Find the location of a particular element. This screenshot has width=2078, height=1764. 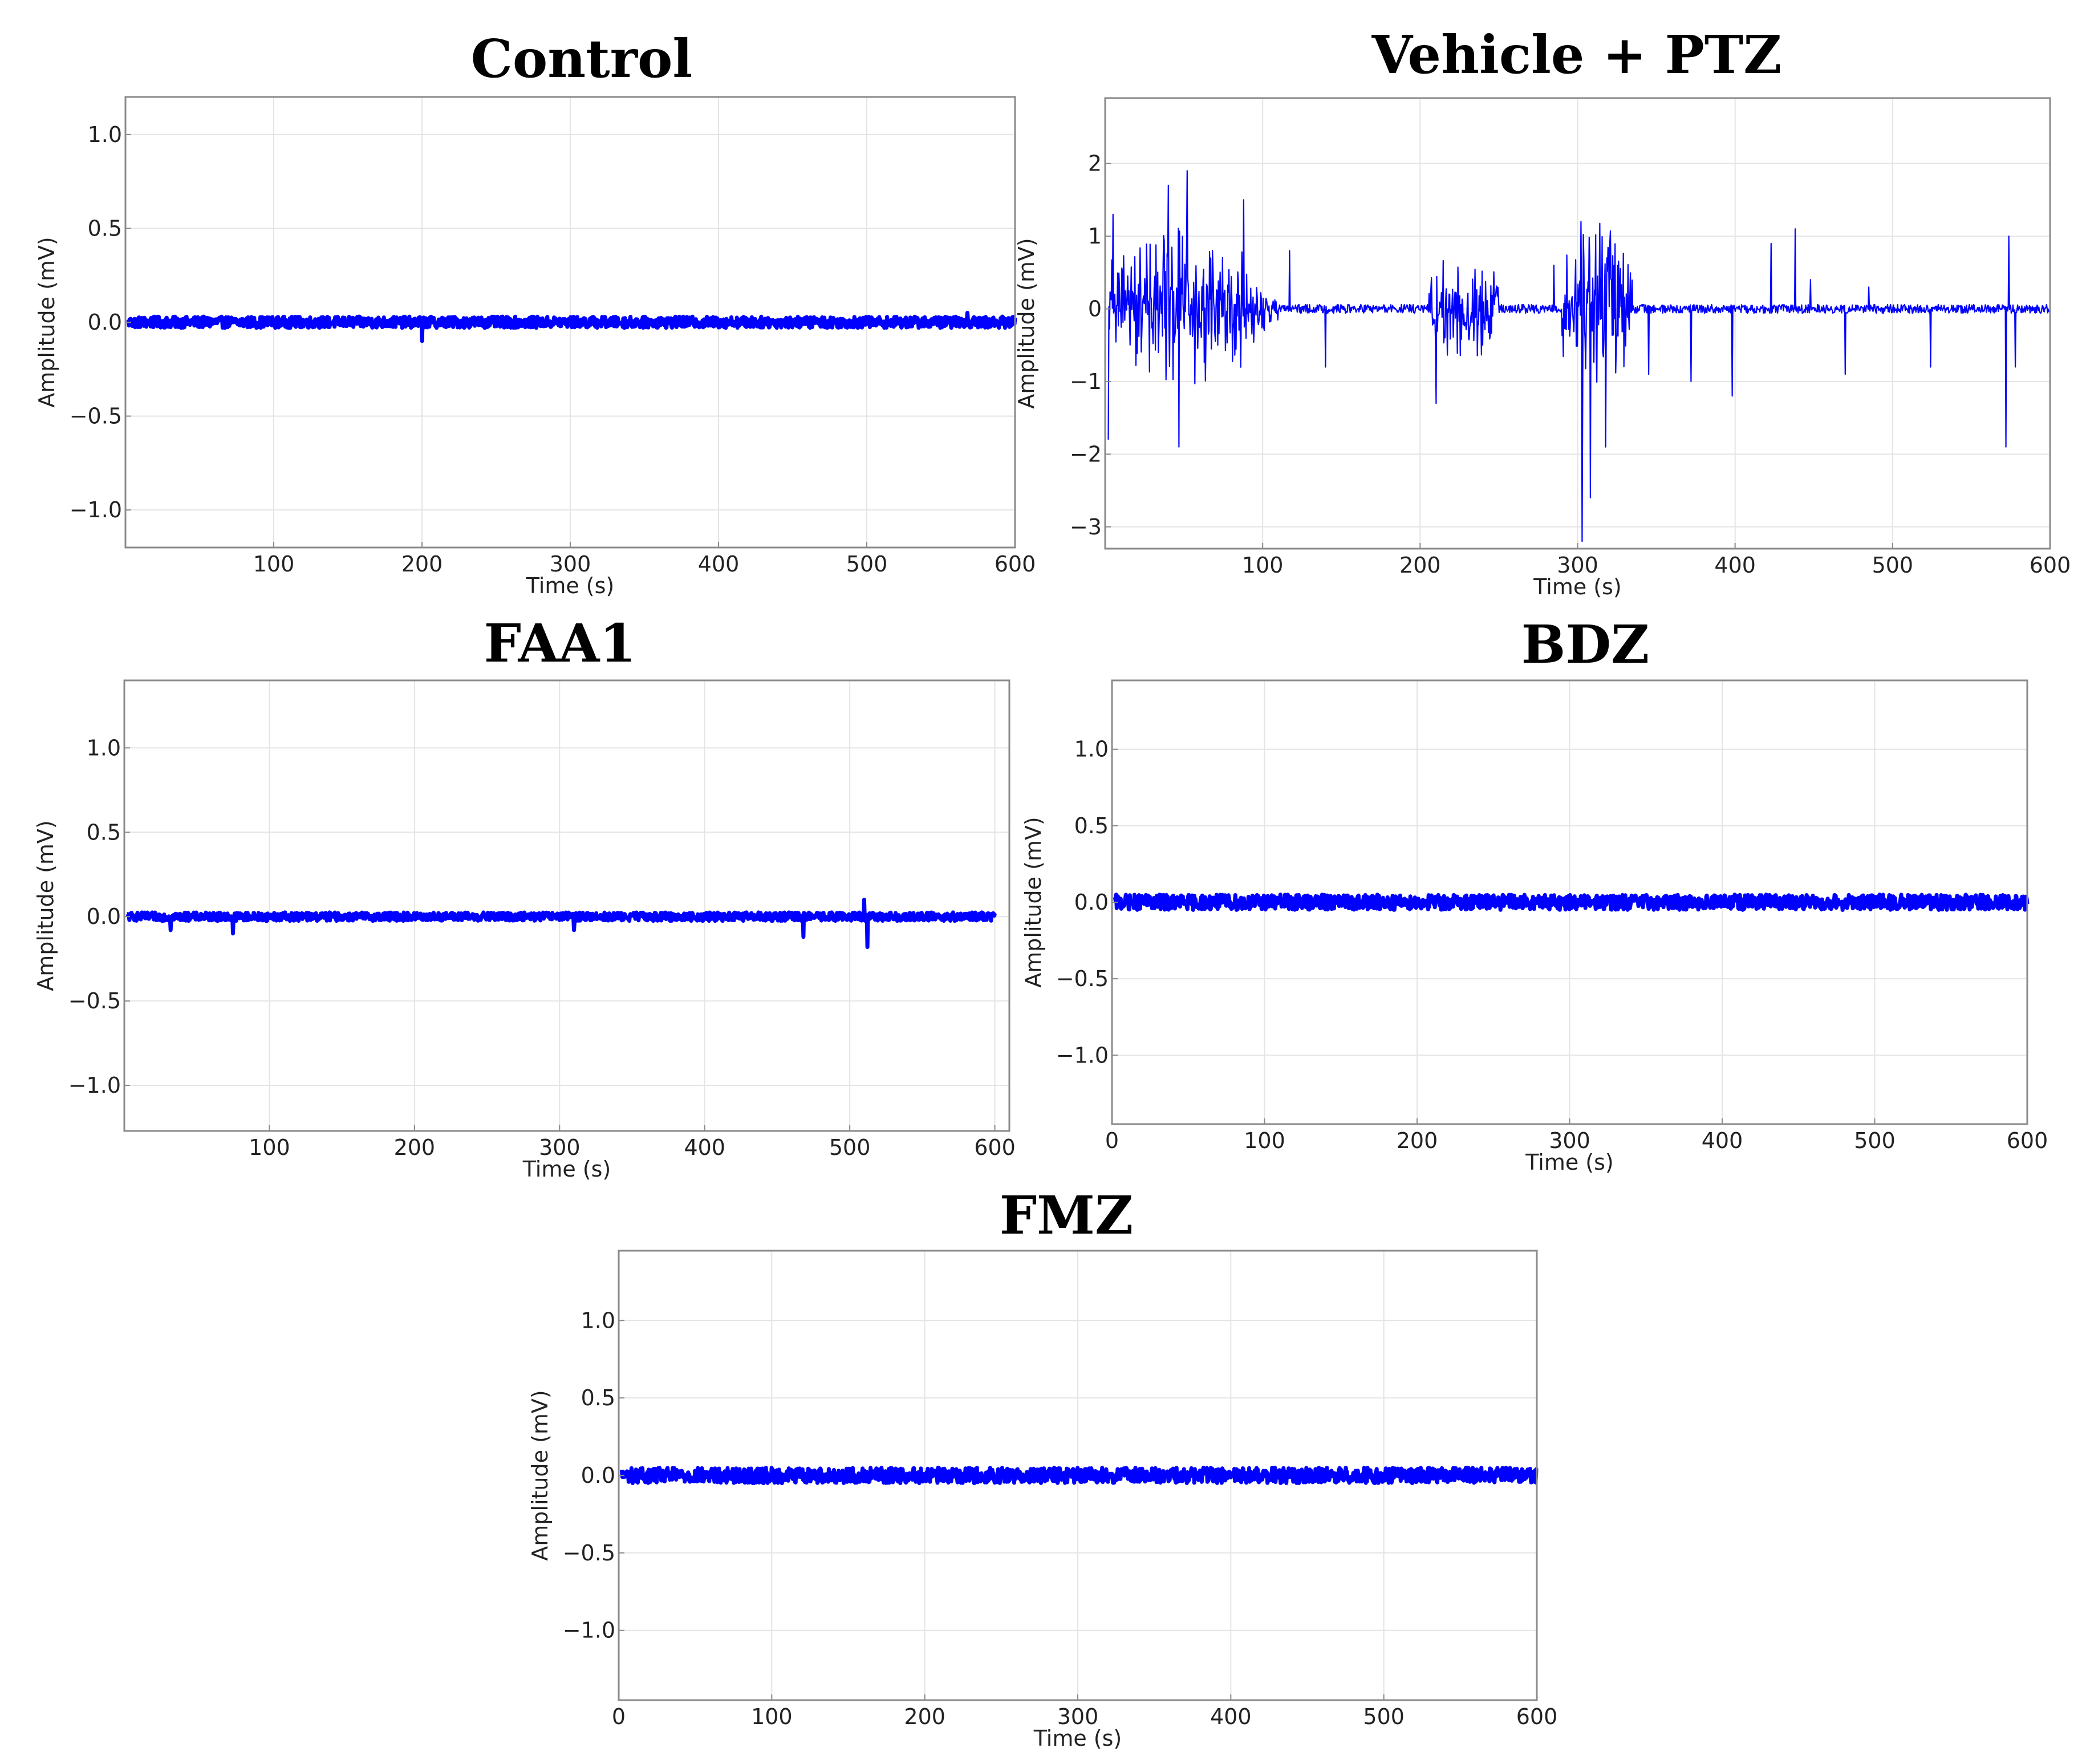

panel-title: Vehicle + PTZ is located at coordinates (1576, 55).